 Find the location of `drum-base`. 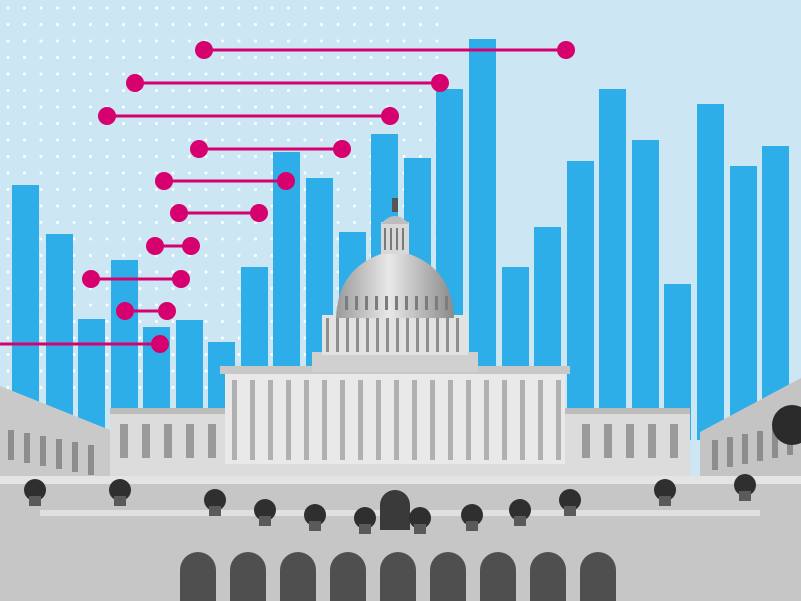

drum-base is located at coordinates (395, 362).